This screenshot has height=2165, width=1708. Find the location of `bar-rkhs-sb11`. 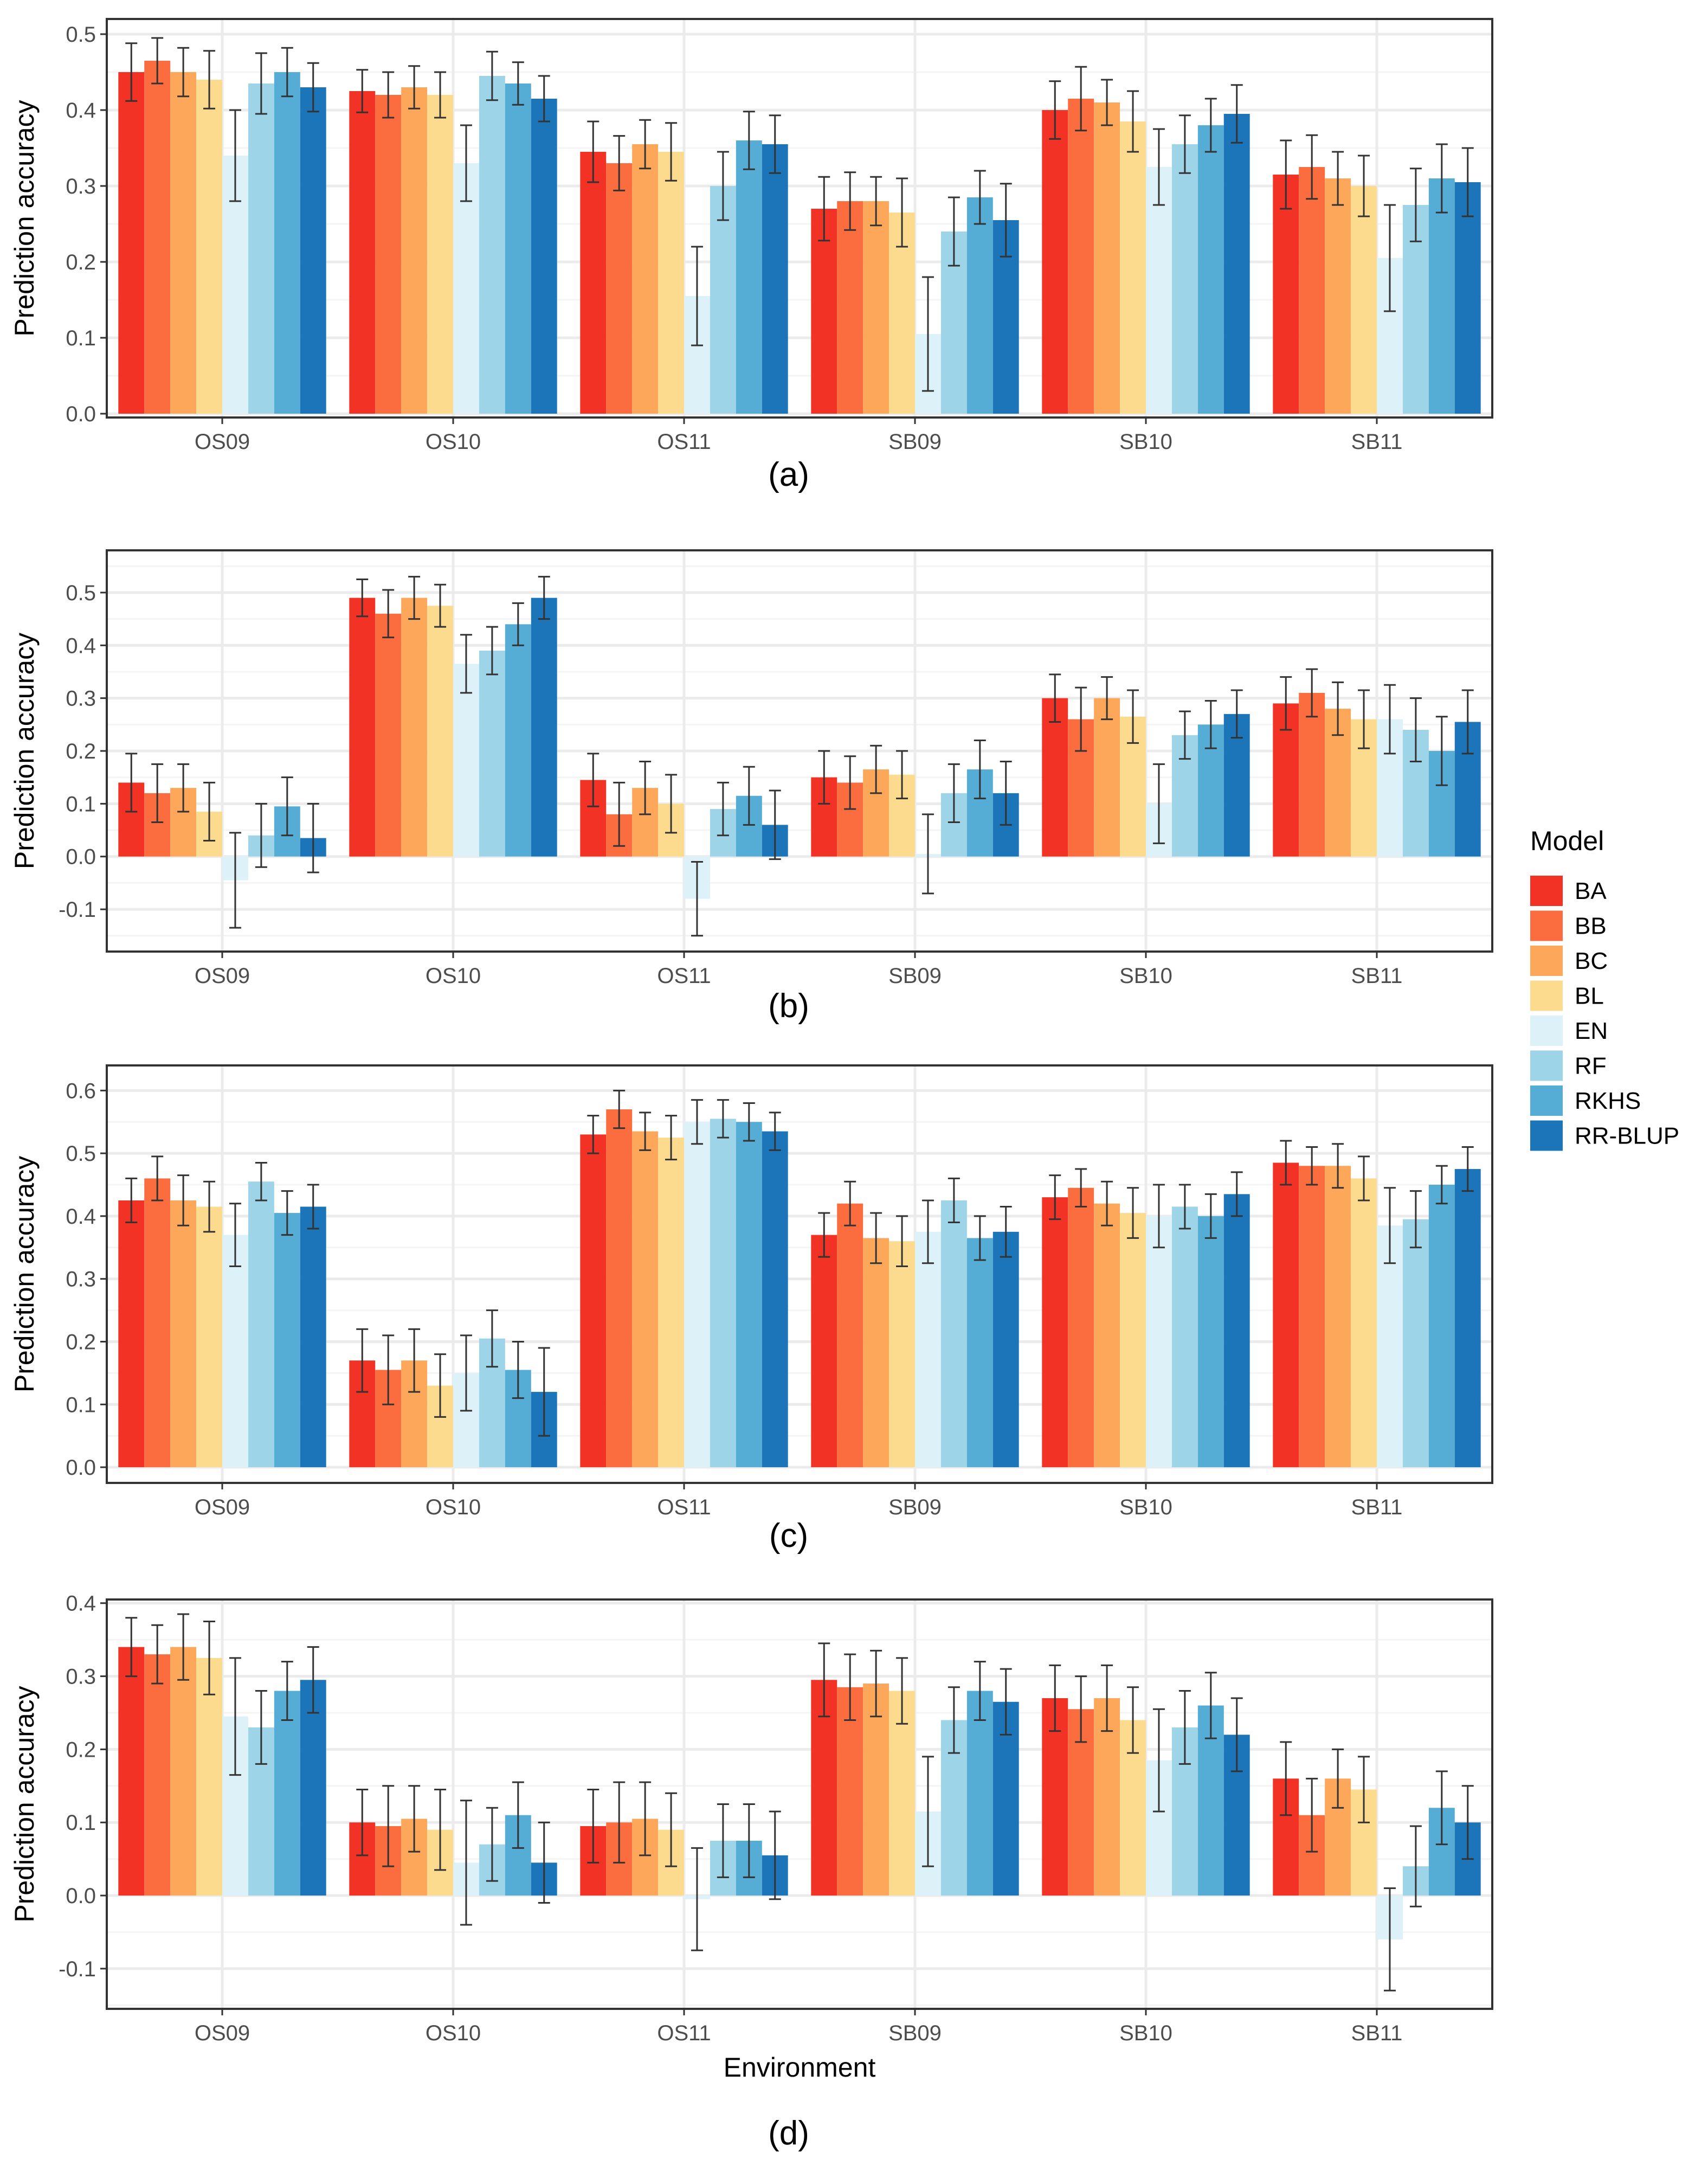

bar-rkhs-sb11 is located at coordinates (1441, 1327).